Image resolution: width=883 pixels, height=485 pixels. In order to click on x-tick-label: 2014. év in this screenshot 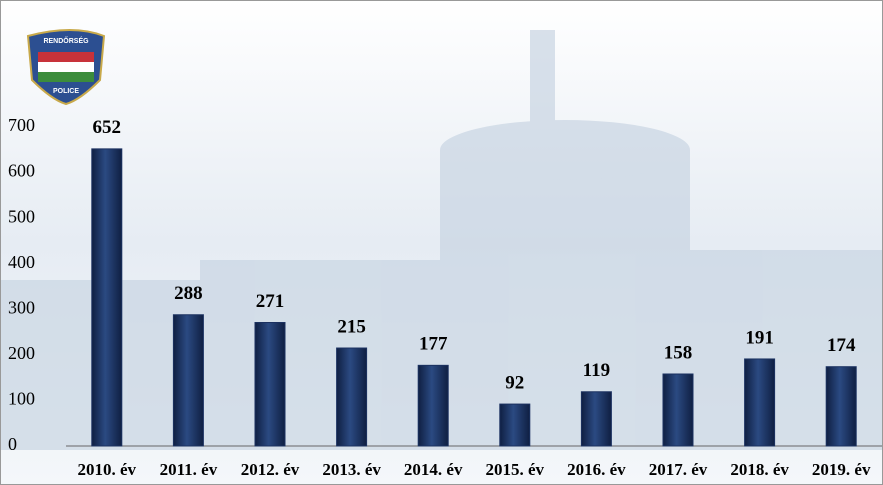, I will do `click(433, 469)`.